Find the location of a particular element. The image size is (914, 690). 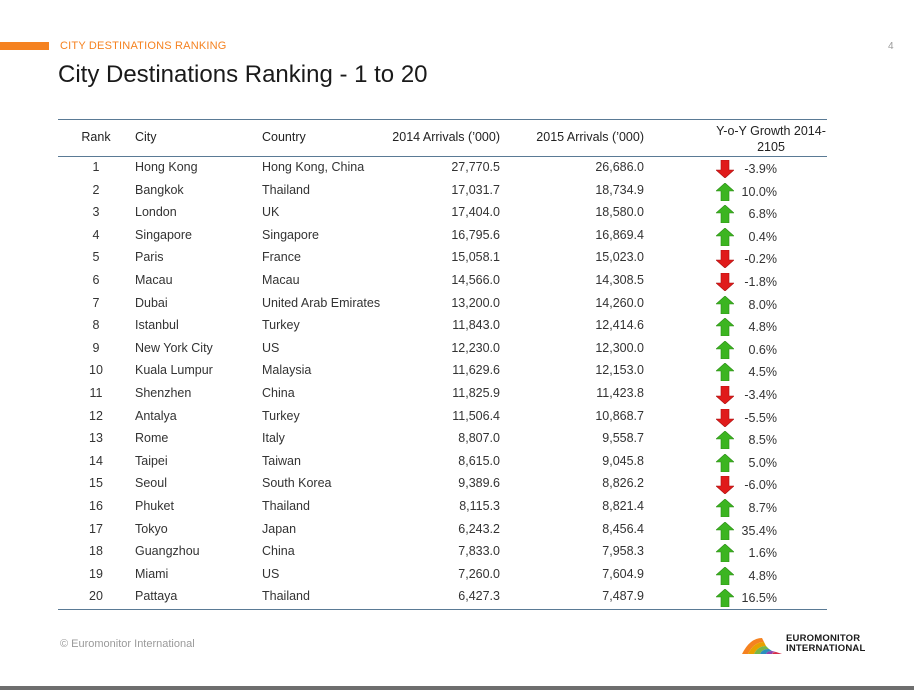

city-cell: Guangzhou is located at coordinates (167, 551).